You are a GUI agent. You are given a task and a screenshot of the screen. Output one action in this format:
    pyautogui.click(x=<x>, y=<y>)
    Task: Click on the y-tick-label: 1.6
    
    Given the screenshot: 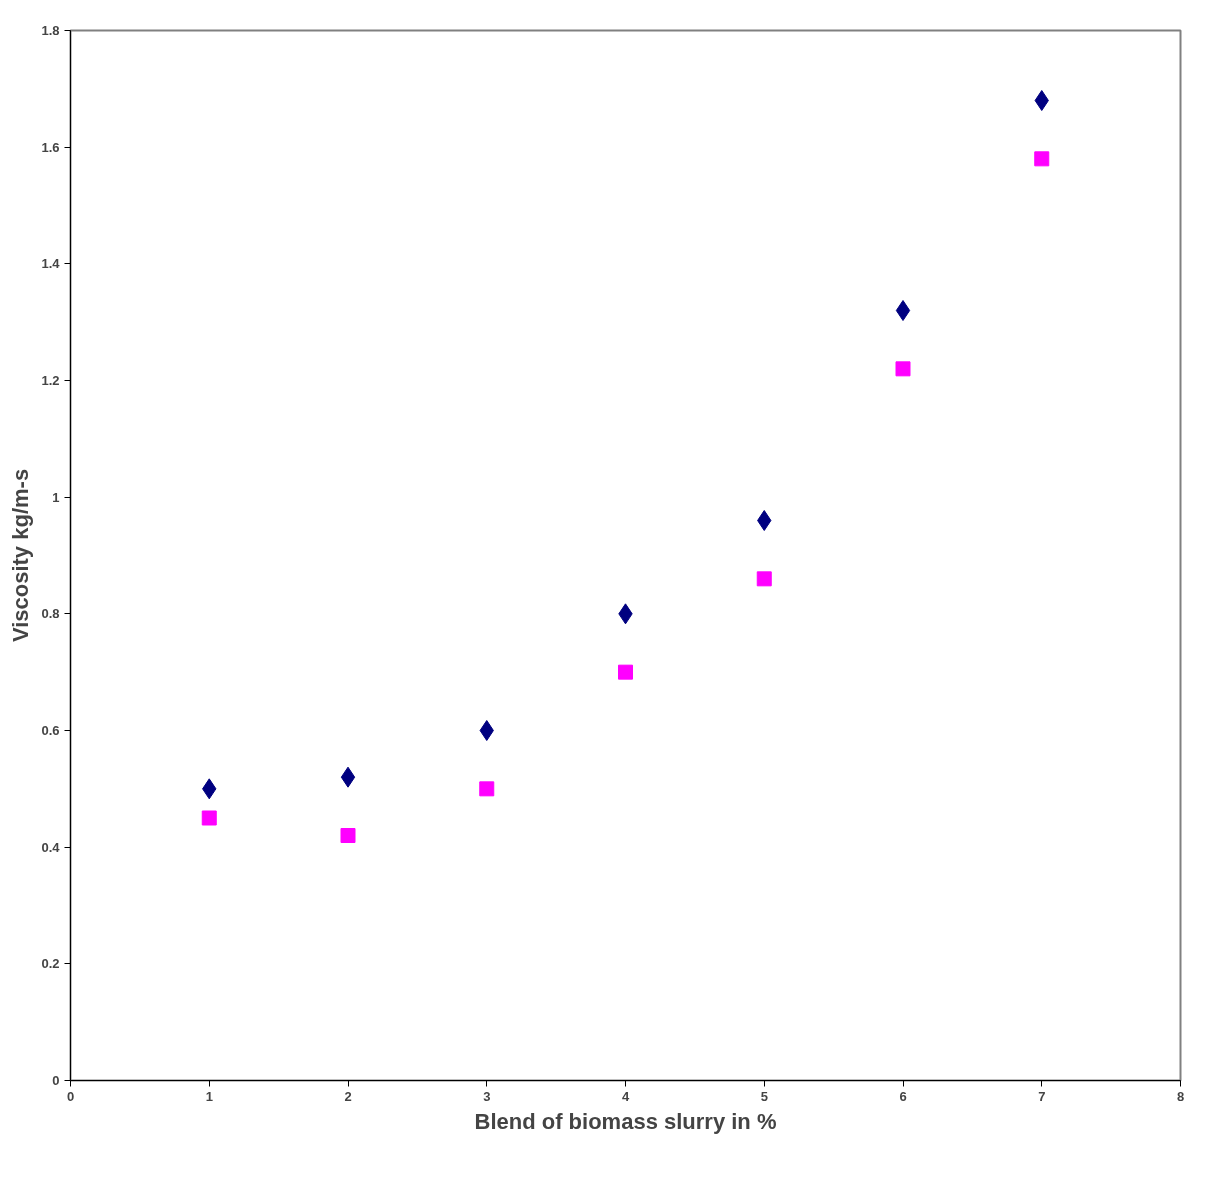 What is the action you would take?
    pyautogui.click(x=50, y=147)
    